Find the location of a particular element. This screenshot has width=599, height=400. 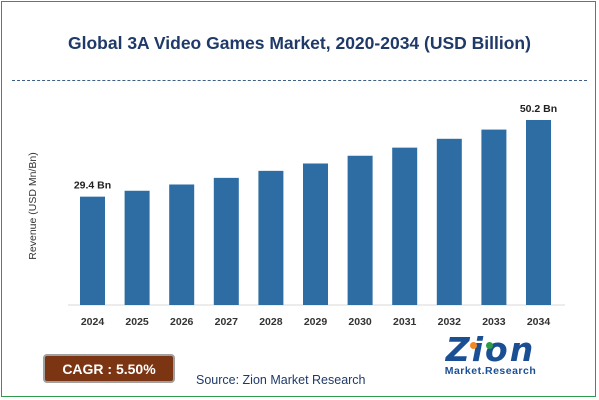

x-tick-label: 2030 is located at coordinates (360, 322).